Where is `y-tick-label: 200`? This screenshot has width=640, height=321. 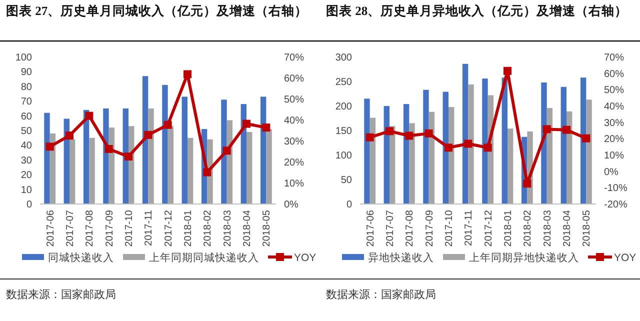
y-tick-label: 200 is located at coordinates (343, 107).